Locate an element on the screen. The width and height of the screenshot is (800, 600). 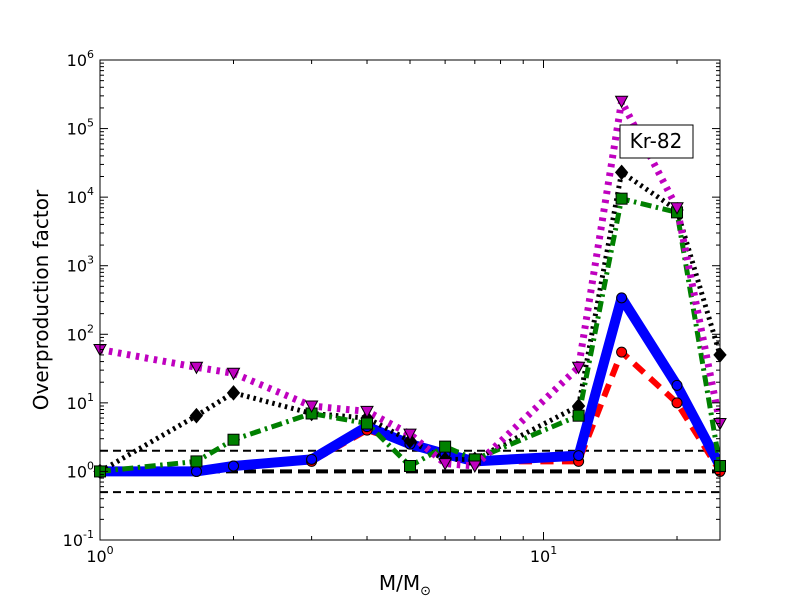
y-axis-title: Overproduction factor is located at coordinates (41, 299).